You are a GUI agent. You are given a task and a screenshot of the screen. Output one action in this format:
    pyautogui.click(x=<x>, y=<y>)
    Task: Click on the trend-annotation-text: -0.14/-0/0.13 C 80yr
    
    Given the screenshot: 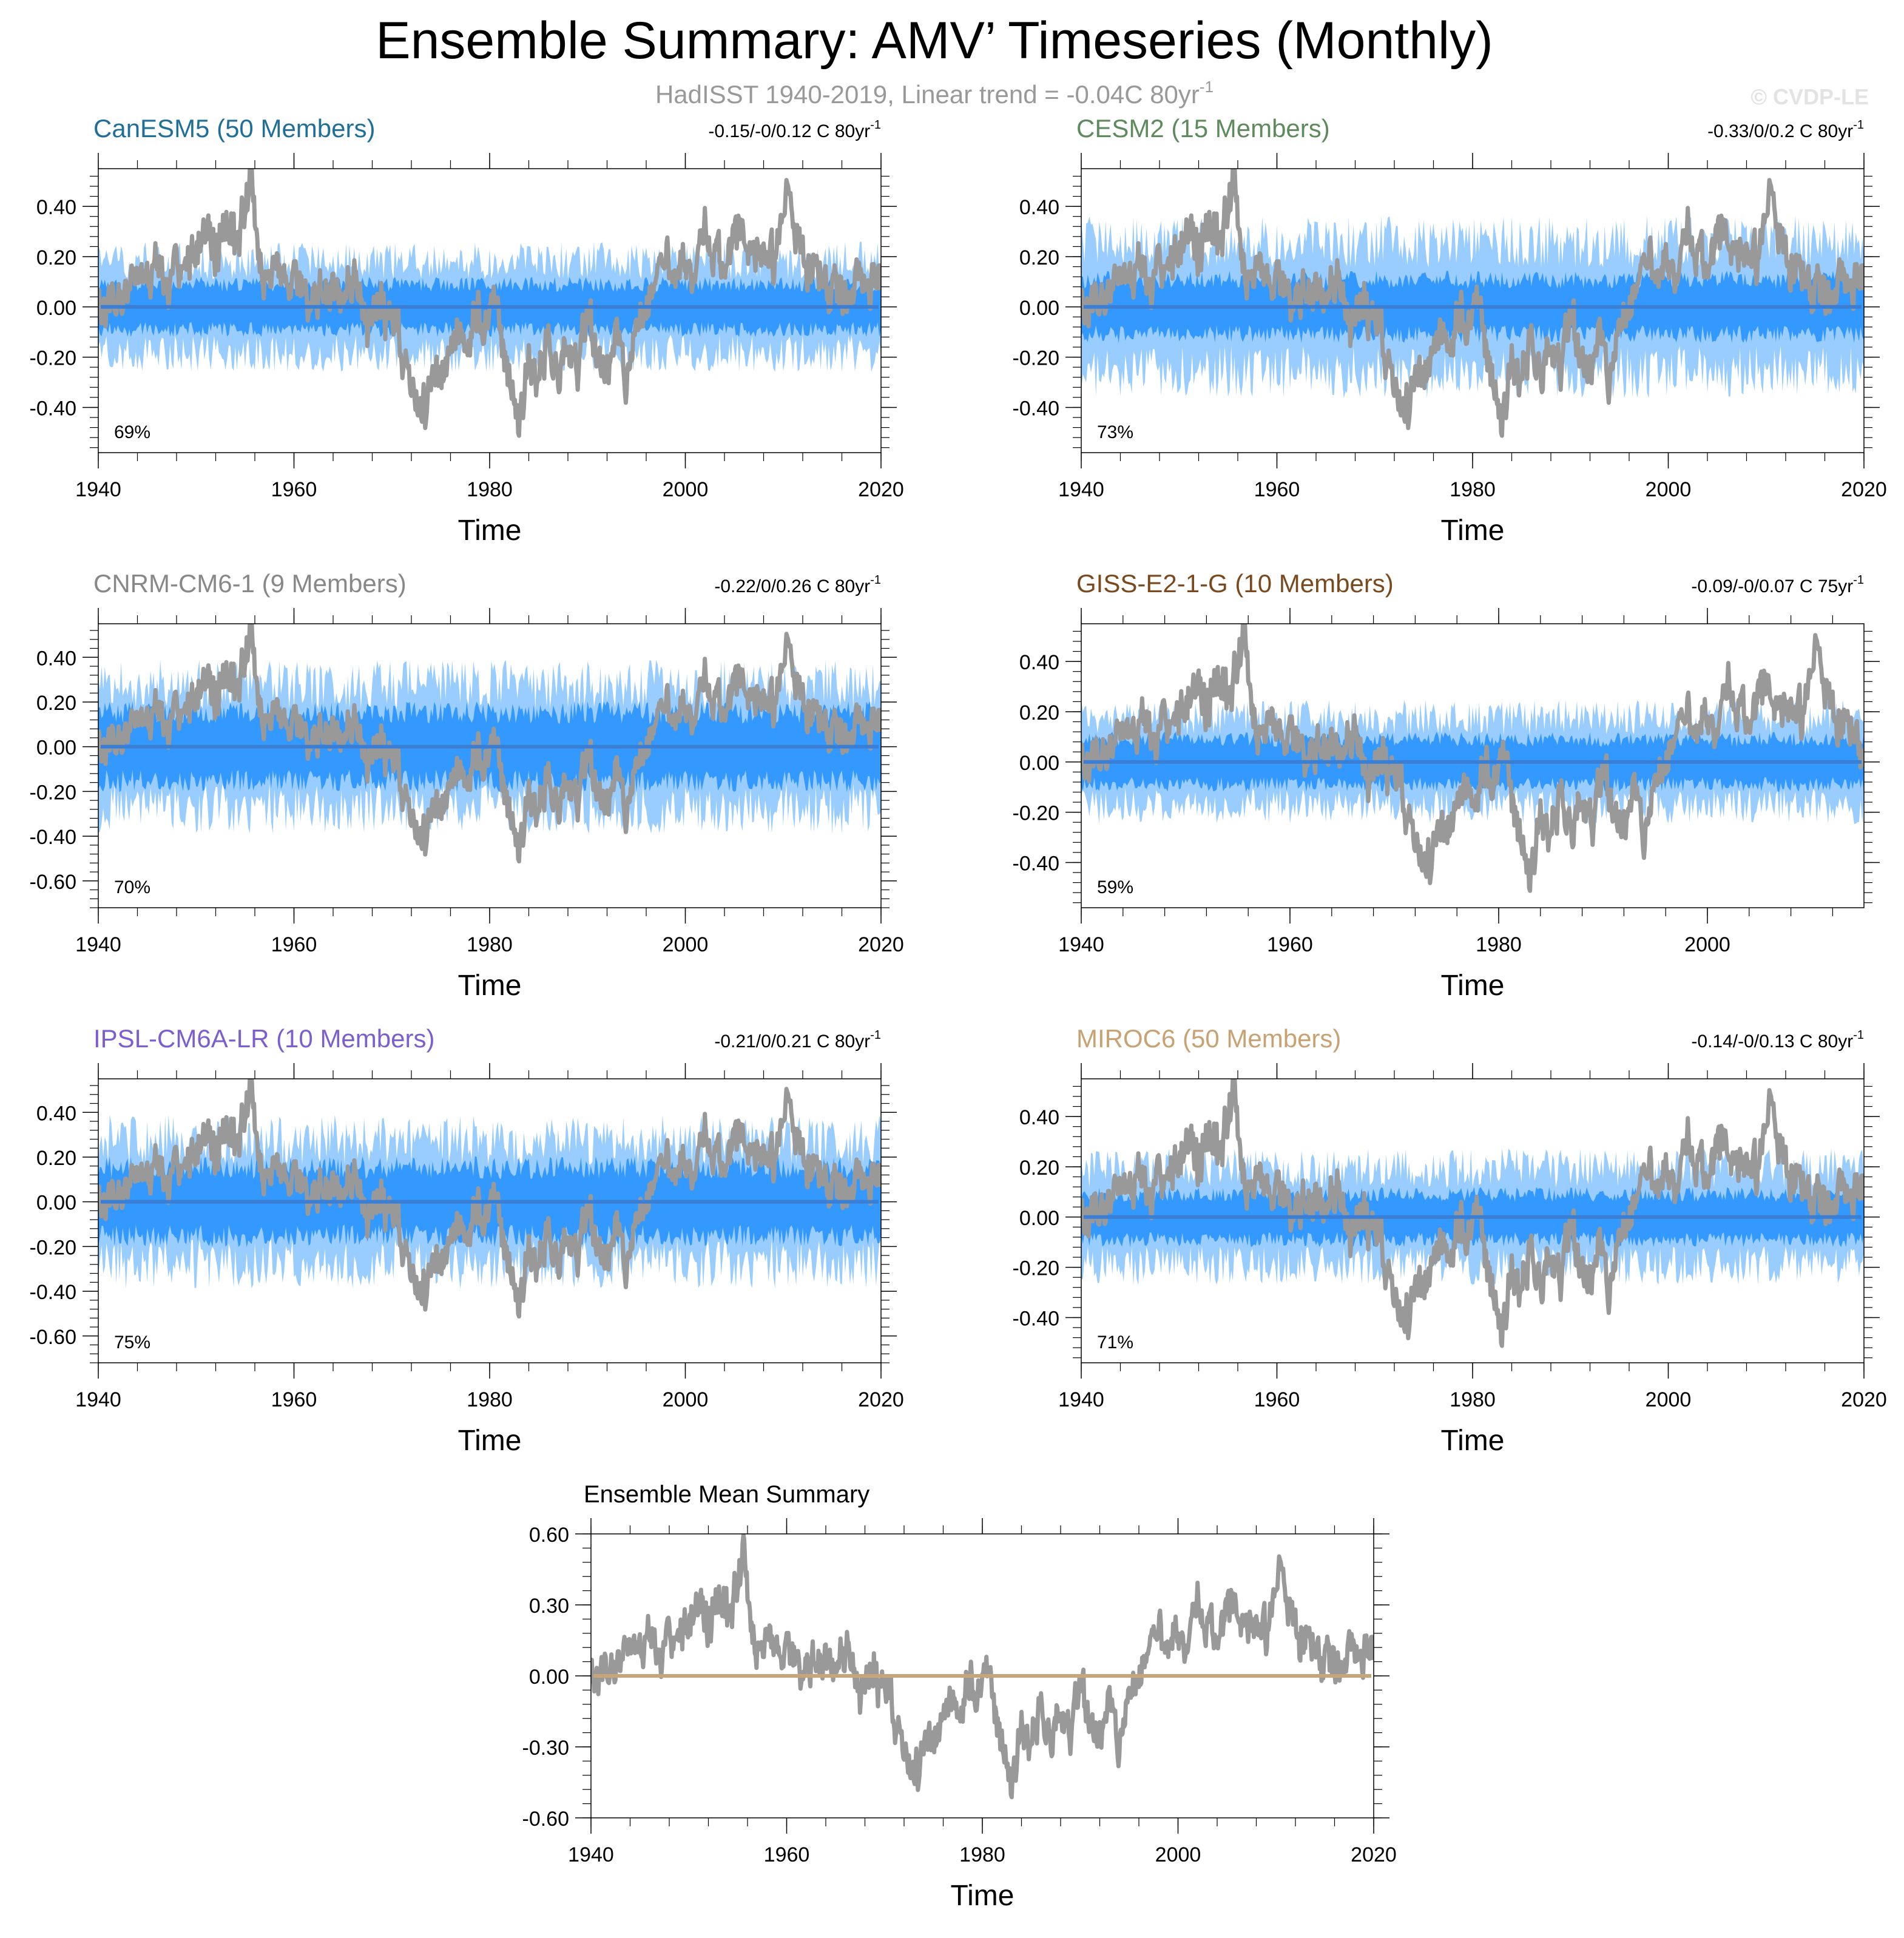 What is the action you would take?
    pyautogui.click(x=1772, y=1041)
    